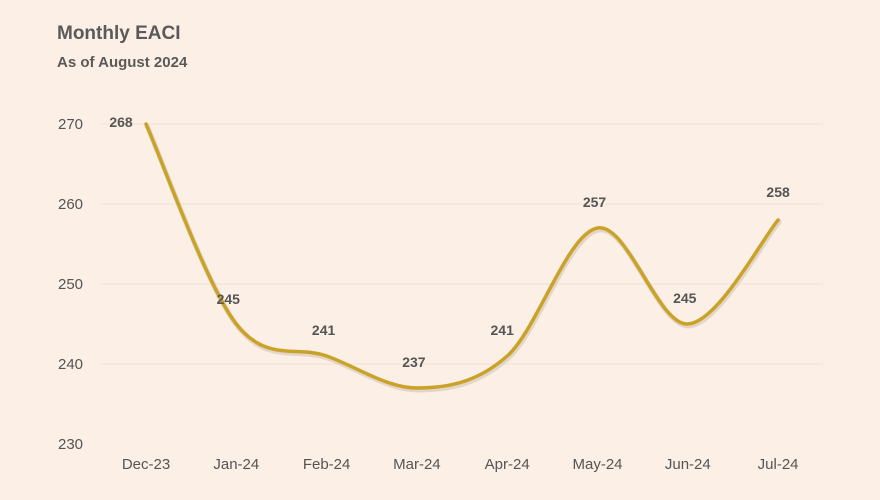 This screenshot has width=880, height=500. Describe the element at coordinates (507, 464) in the screenshot. I see `x-tick-label: Apr-24` at that location.